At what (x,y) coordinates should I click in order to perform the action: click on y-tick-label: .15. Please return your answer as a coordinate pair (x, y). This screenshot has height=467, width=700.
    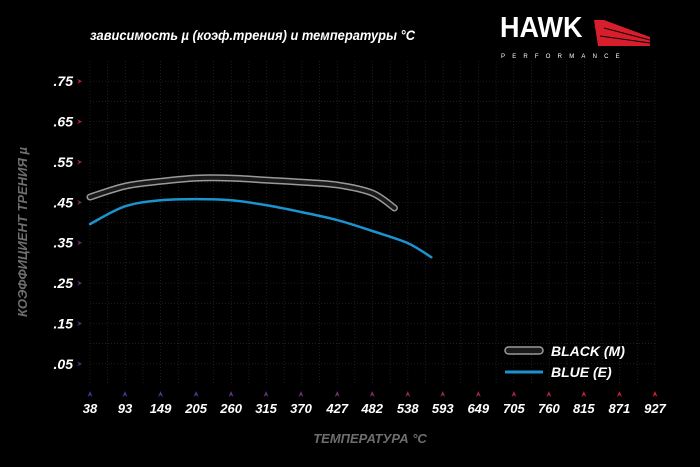
    Looking at the image, I should click on (64, 323).